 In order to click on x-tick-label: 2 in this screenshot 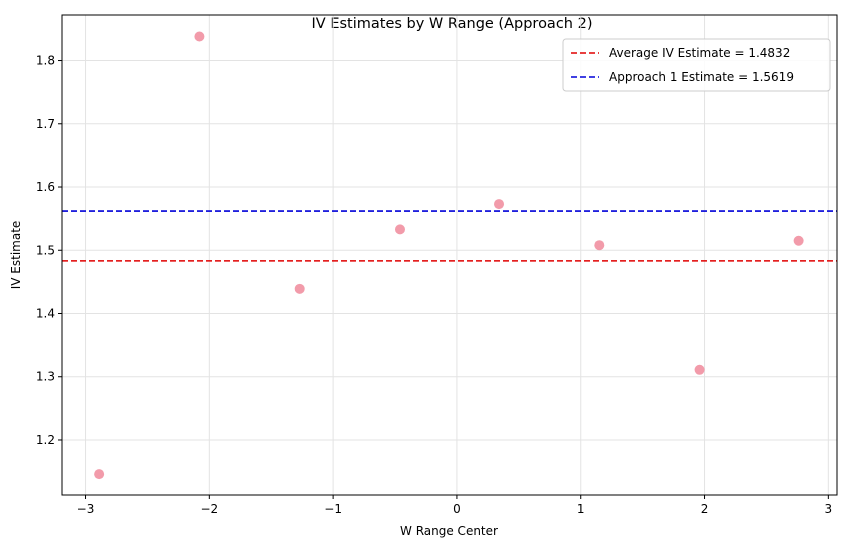, I will do `click(705, 509)`.